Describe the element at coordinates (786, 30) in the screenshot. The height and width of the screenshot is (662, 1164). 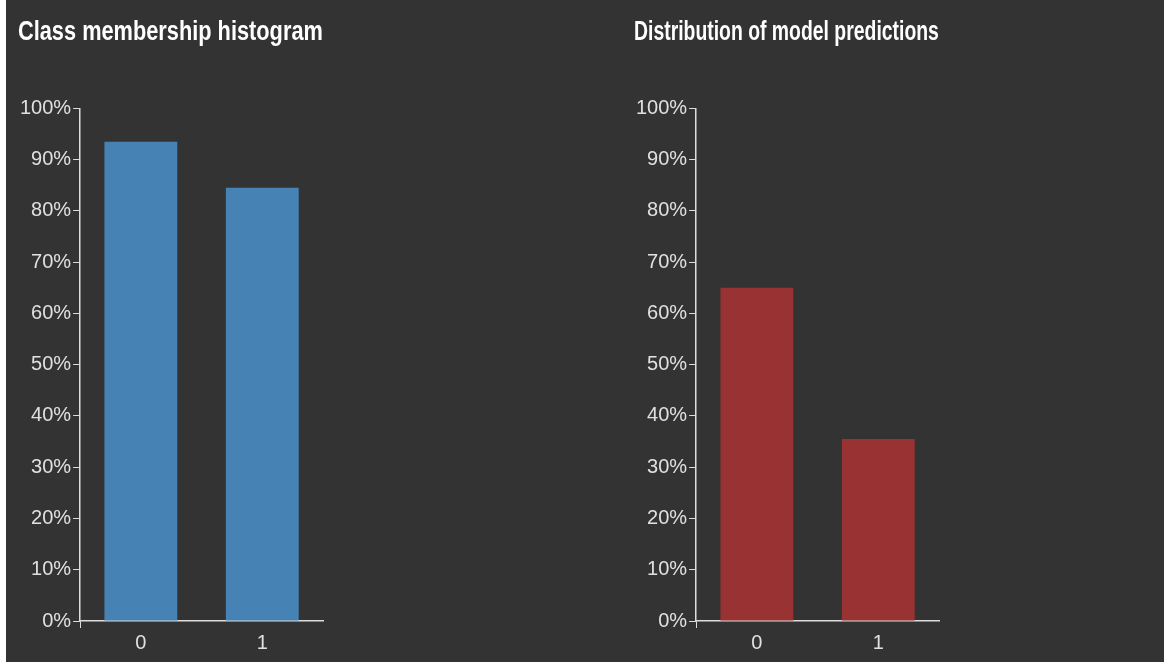
I see `chart-title: Distribution of model predictions` at that location.